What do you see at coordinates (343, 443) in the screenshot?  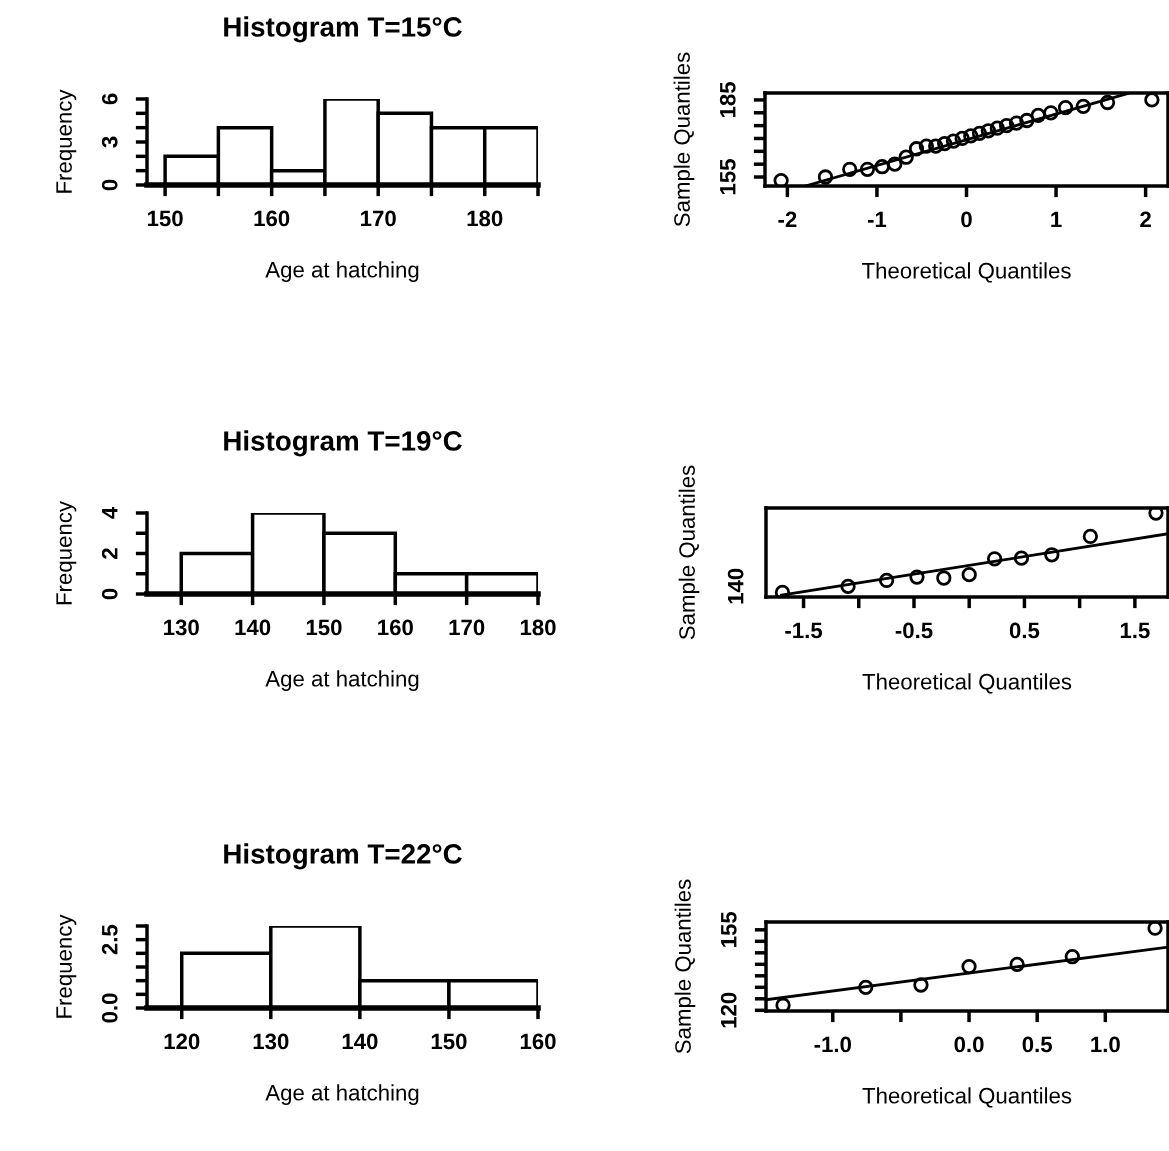 I see `chart-title: Histogram T=19°C` at bounding box center [343, 443].